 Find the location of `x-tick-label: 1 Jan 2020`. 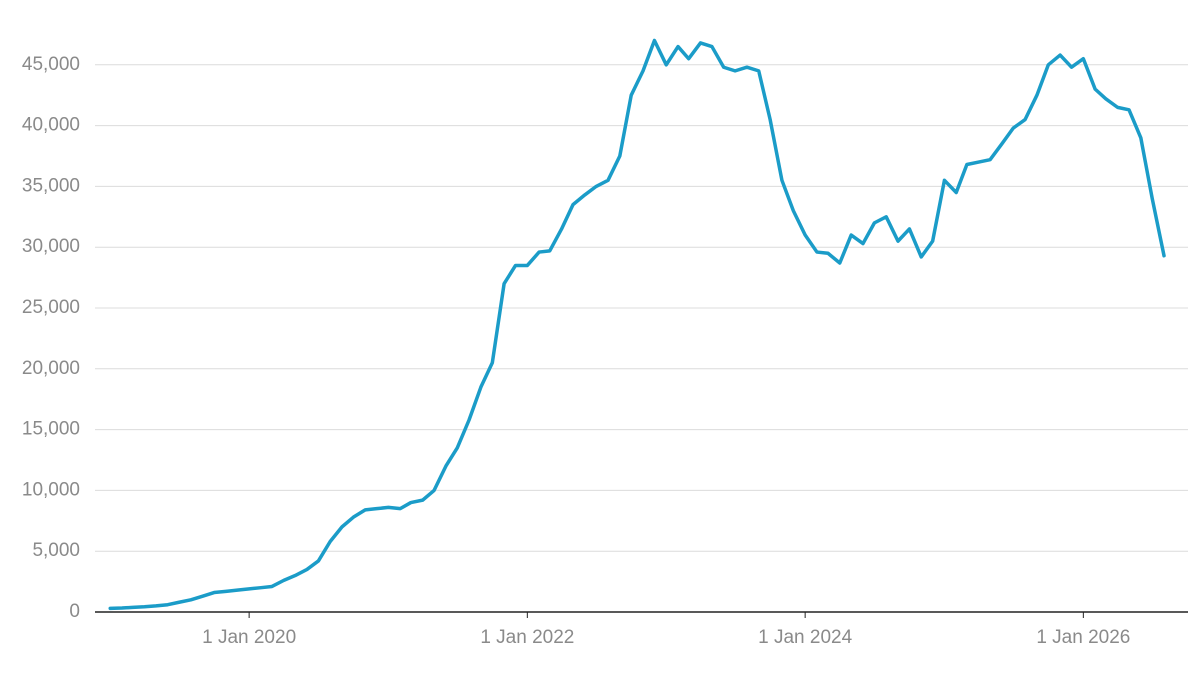

x-tick-label: 1 Jan 2020 is located at coordinates (249, 637).